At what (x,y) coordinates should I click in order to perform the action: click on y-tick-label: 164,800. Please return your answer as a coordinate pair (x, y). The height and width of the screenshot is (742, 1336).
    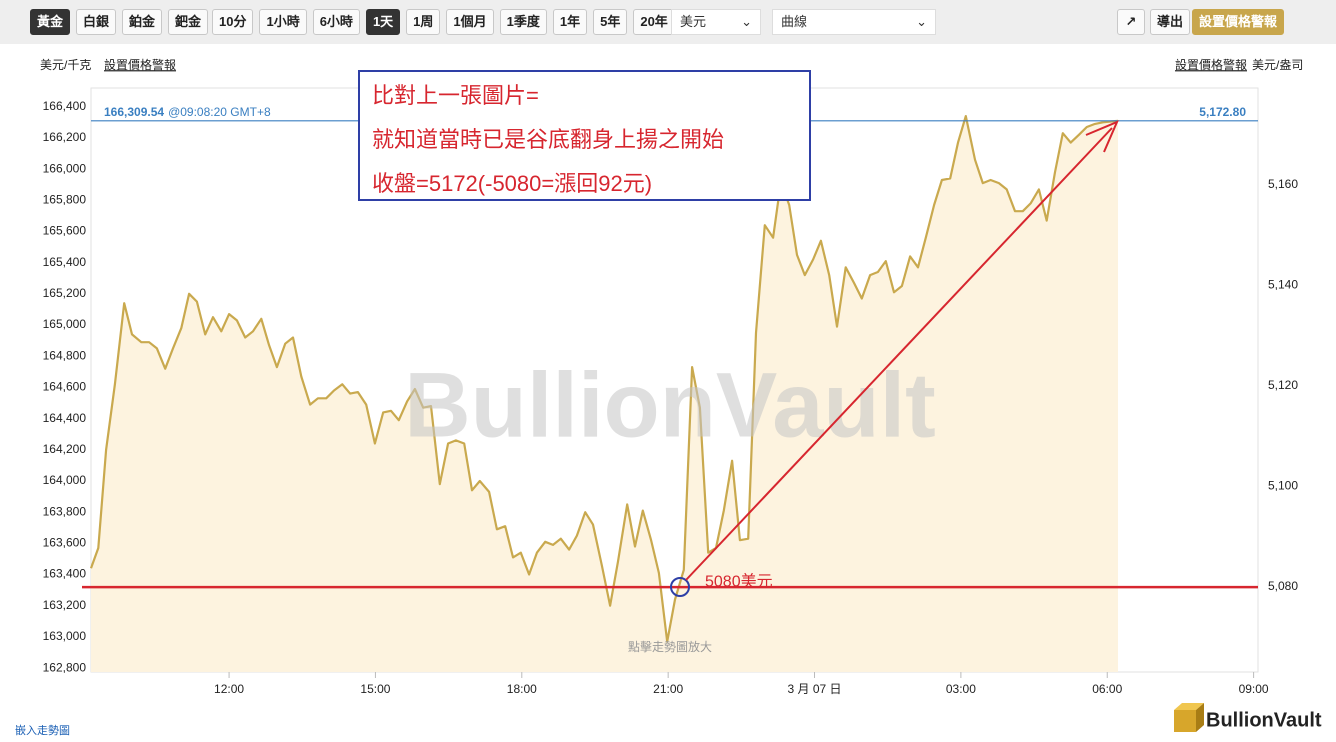
    Looking at the image, I should click on (65, 355).